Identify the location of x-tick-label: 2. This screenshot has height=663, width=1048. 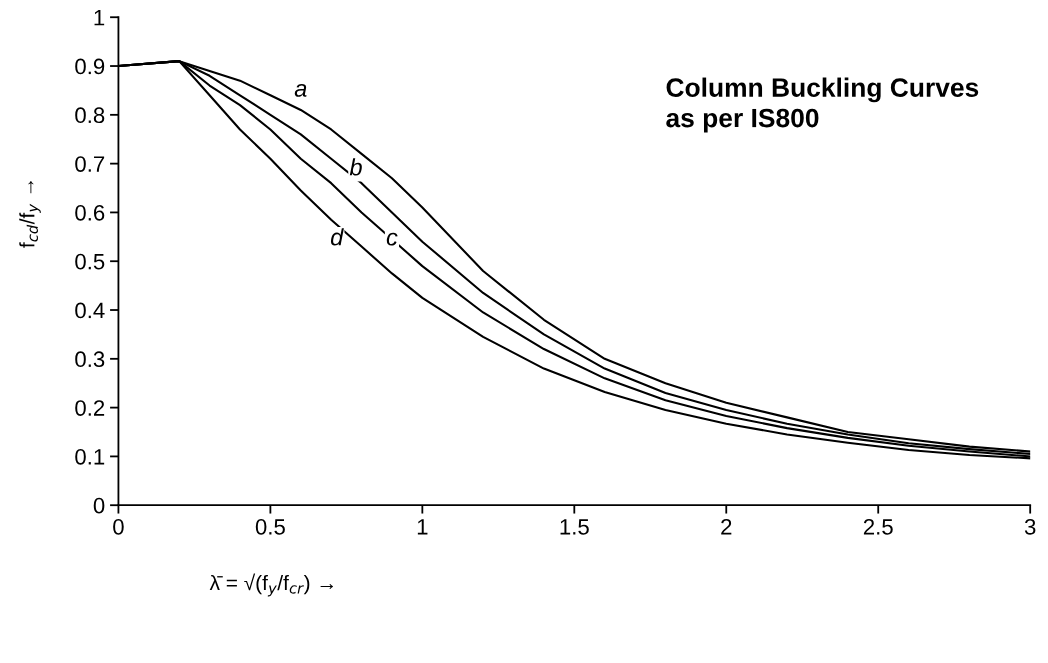
(726, 526).